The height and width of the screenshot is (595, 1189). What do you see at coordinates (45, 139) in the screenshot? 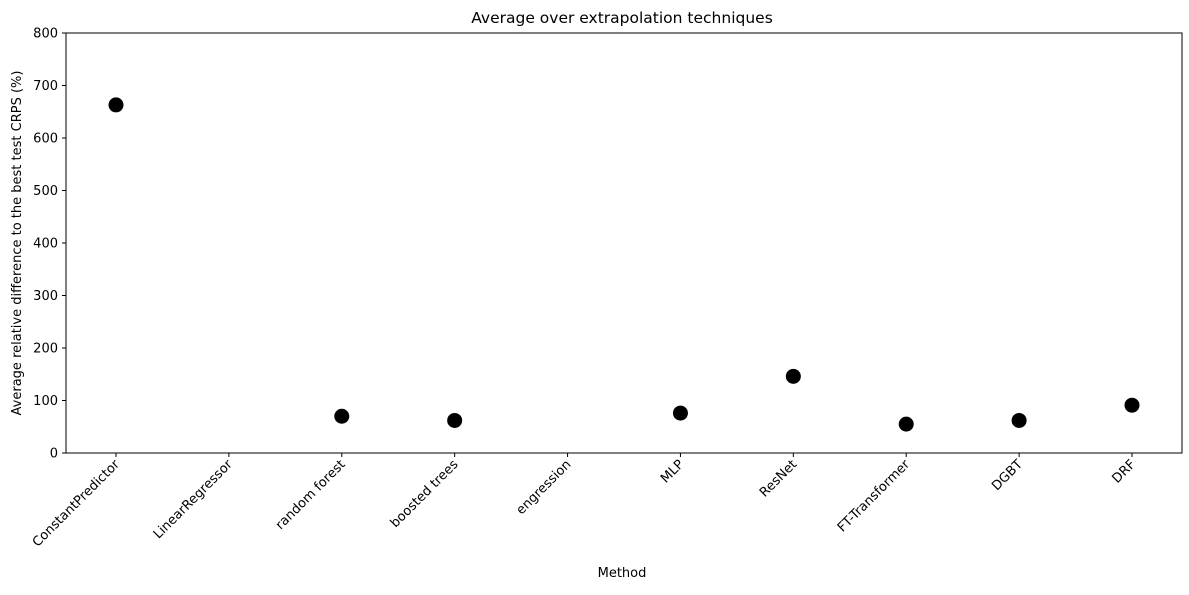
I see `y-tick-label: 600` at bounding box center [45, 139].